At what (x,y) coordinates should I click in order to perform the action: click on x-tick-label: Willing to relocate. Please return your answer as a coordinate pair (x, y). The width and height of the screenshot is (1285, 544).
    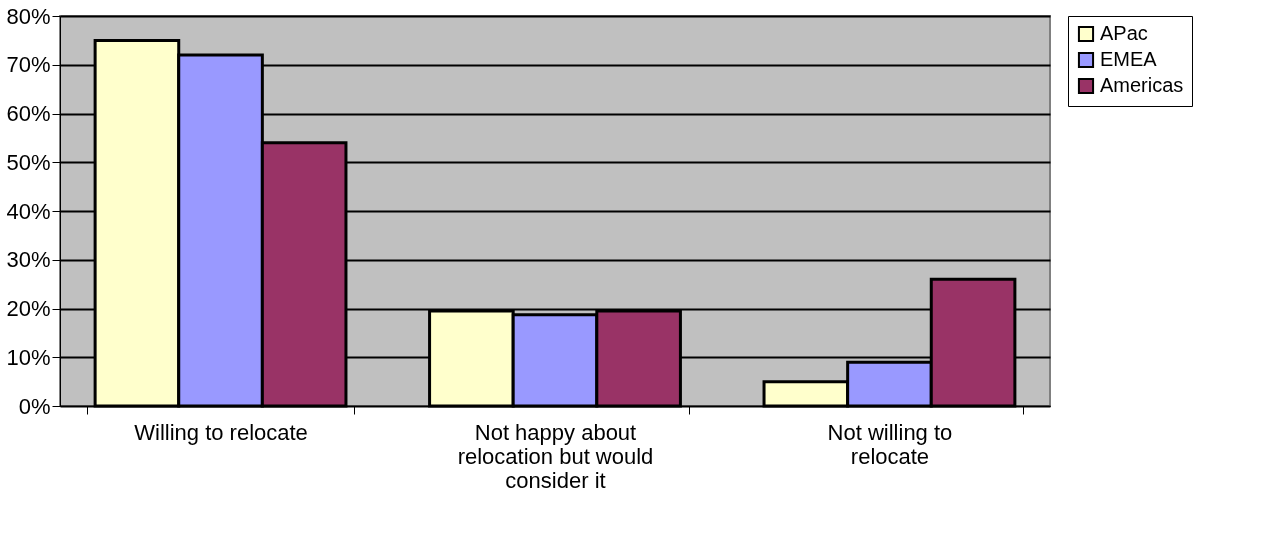
    Looking at the image, I should click on (221, 432).